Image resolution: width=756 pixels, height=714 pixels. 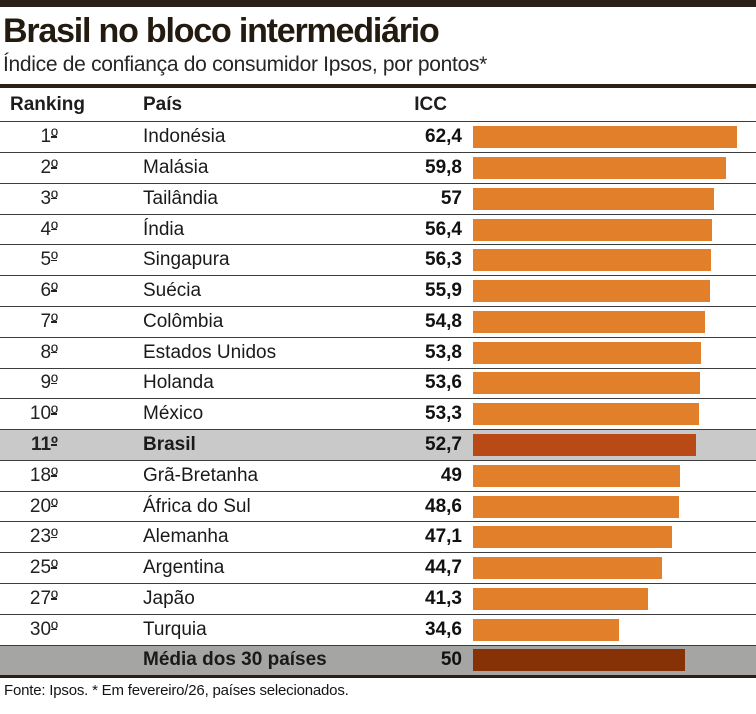 What do you see at coordinates (169, 444) in the screenshot?
I see `country-cell: Brasil` at bounding box center [169, 444].